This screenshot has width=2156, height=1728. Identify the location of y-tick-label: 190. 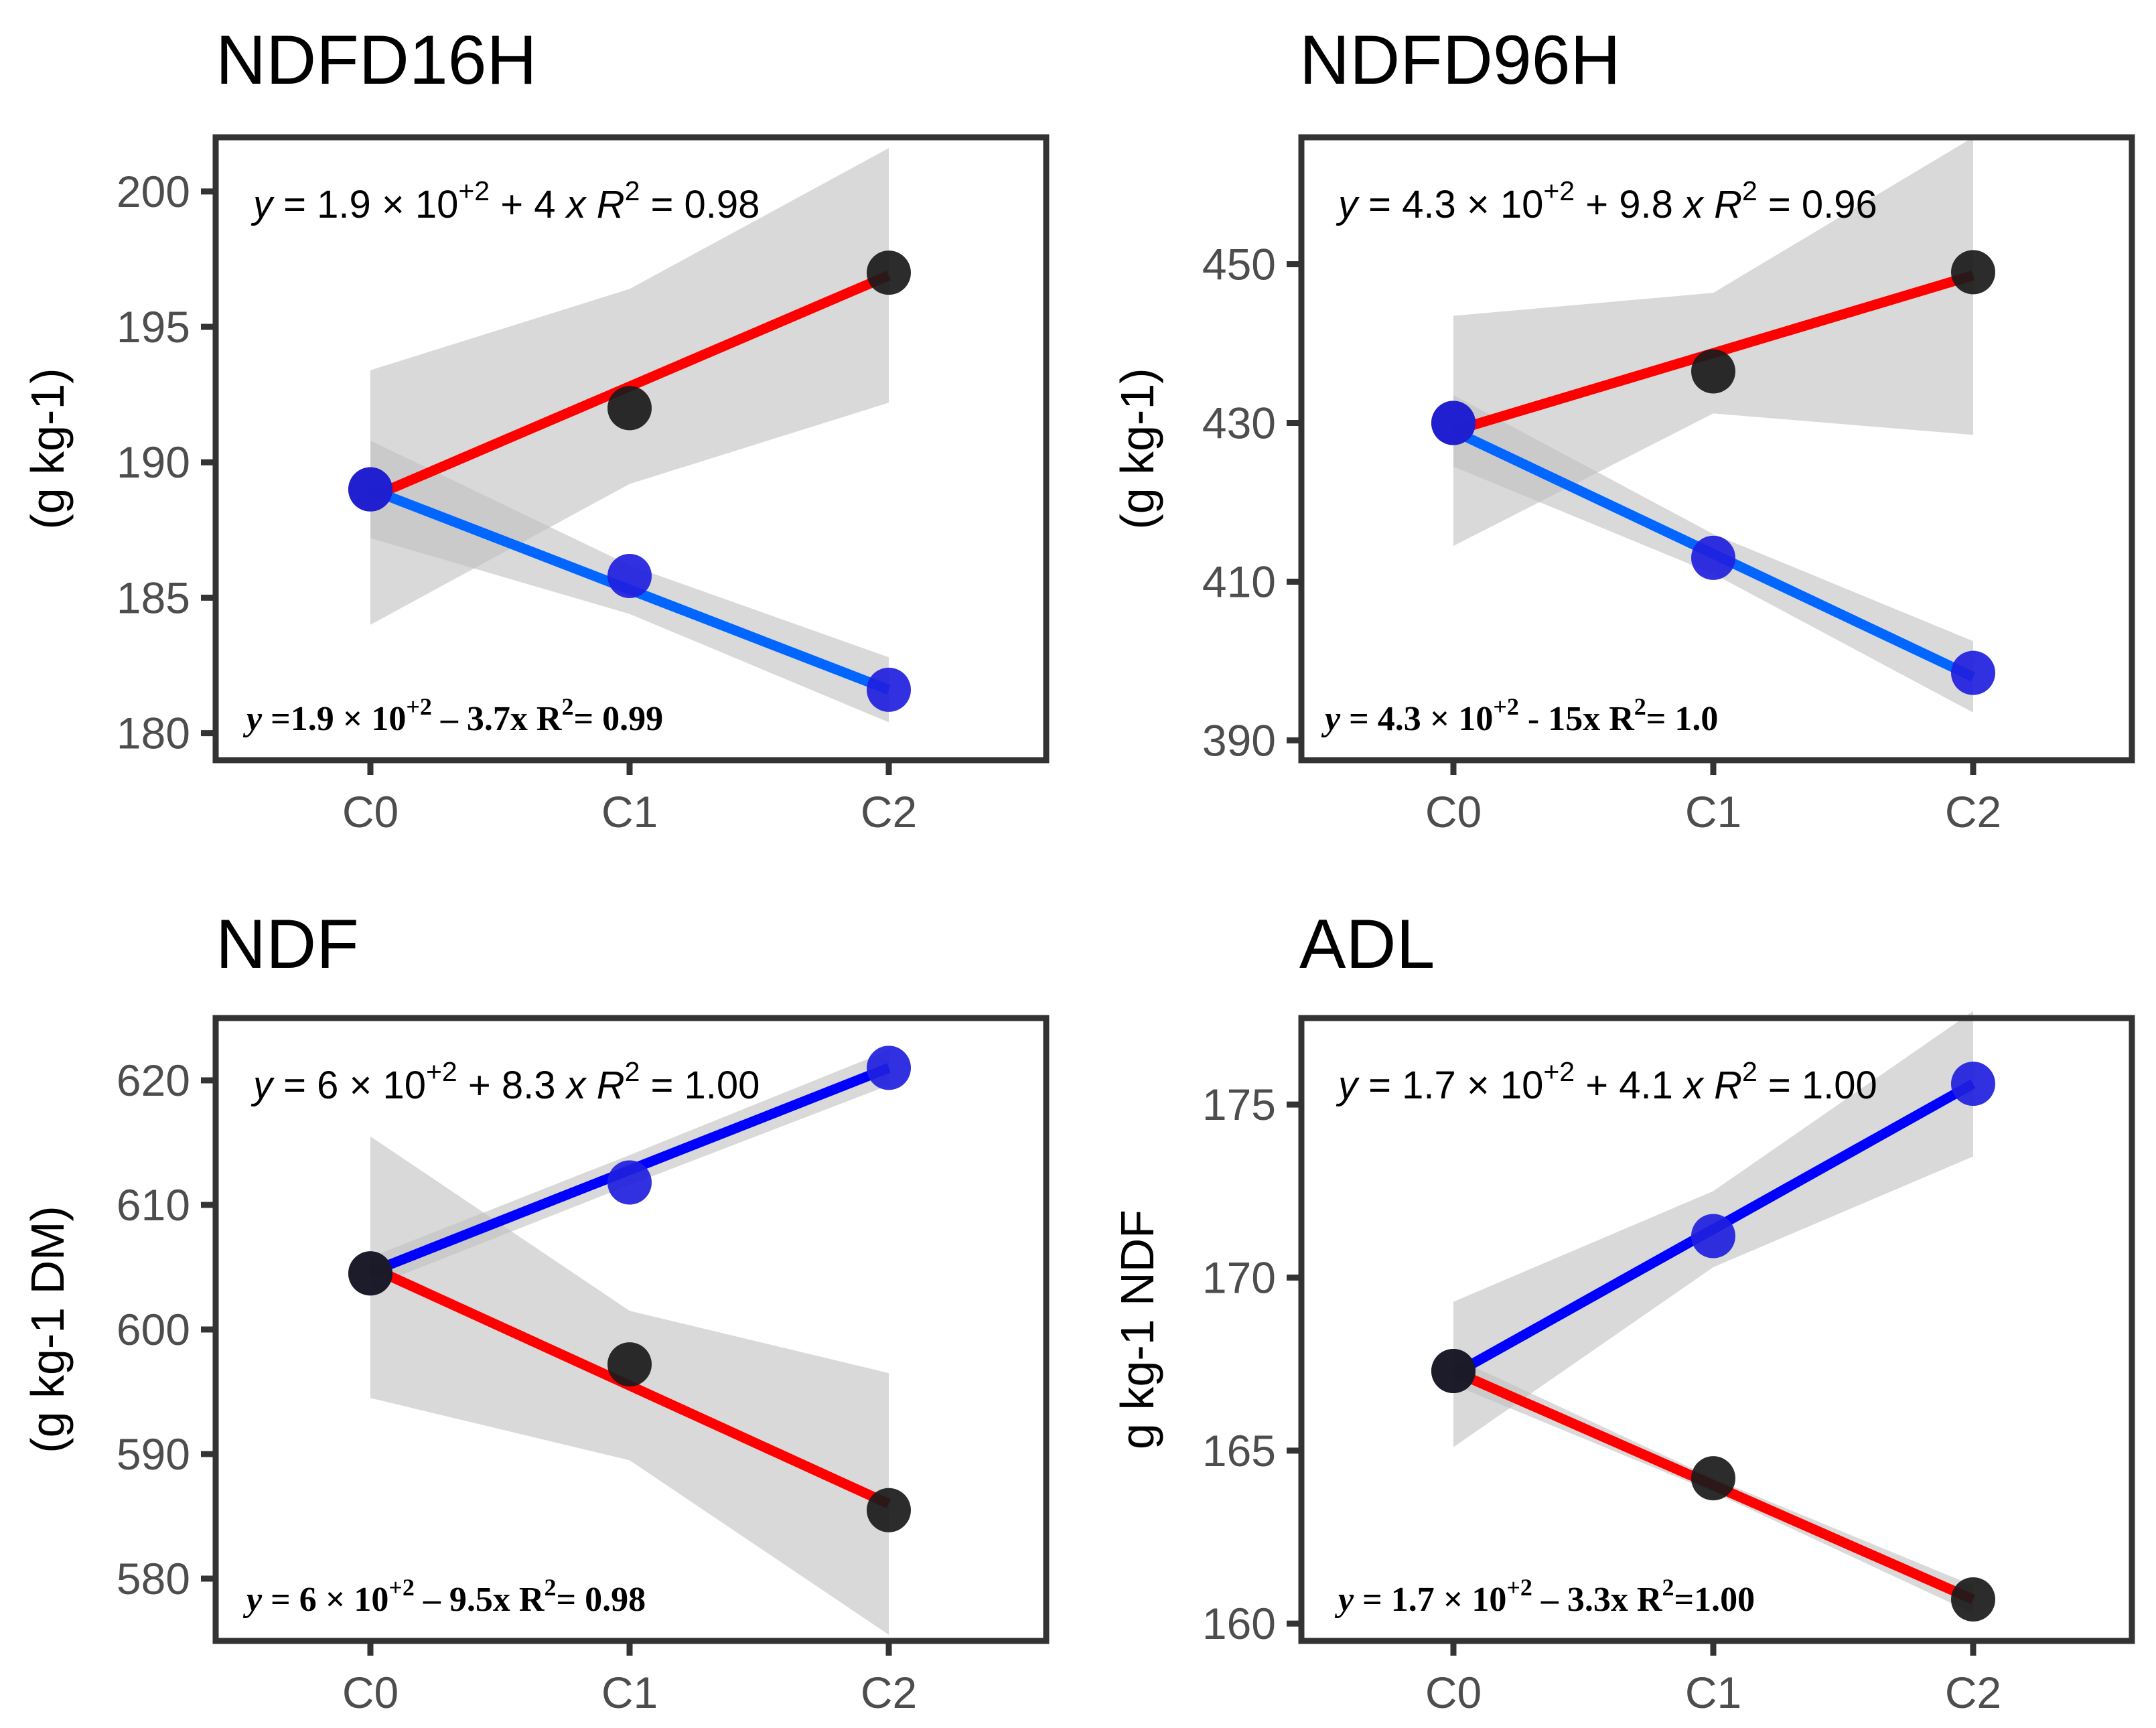
(153, 462).